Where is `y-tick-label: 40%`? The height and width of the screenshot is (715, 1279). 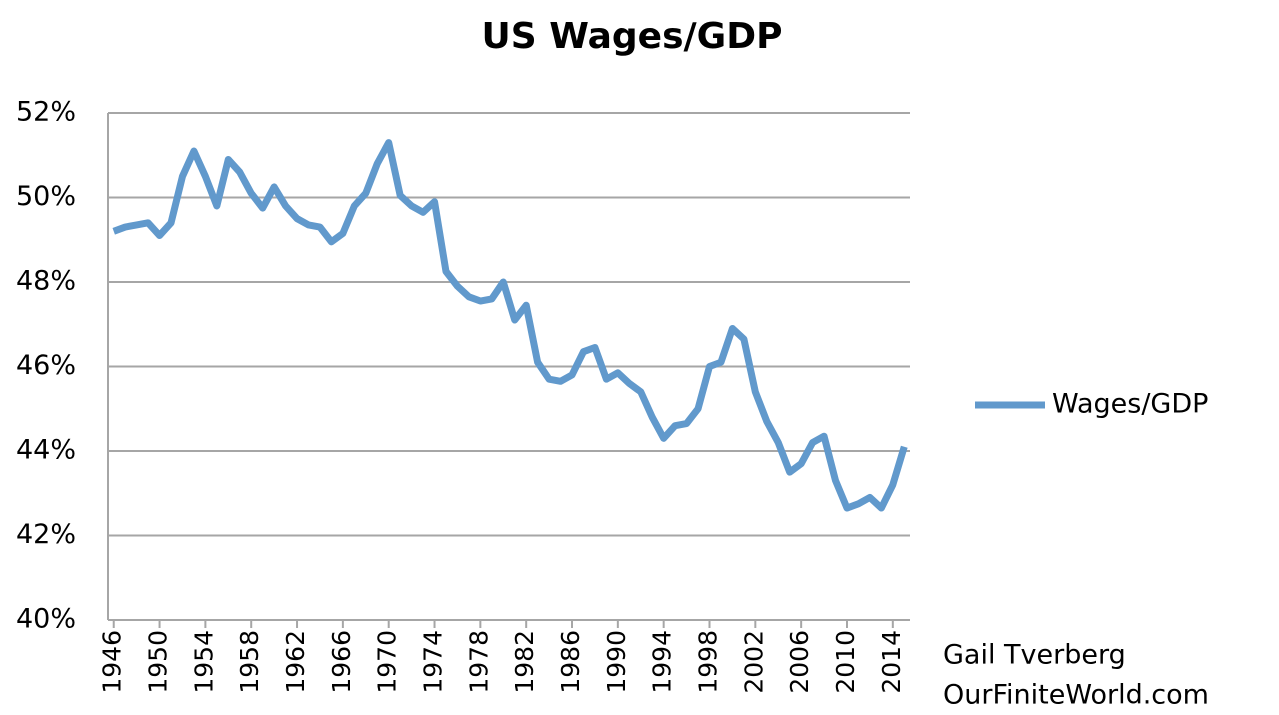
y-tick-label: 40% is located at coordinates (46, 619).